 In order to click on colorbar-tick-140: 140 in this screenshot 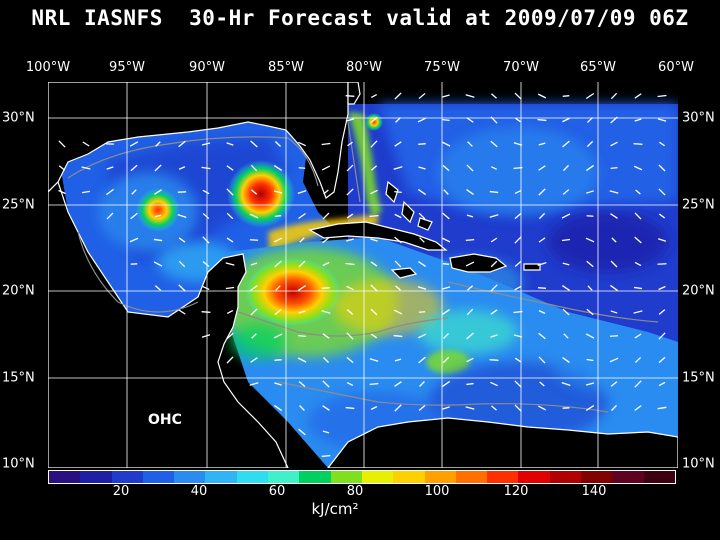, I will do `click(594, 491)`.